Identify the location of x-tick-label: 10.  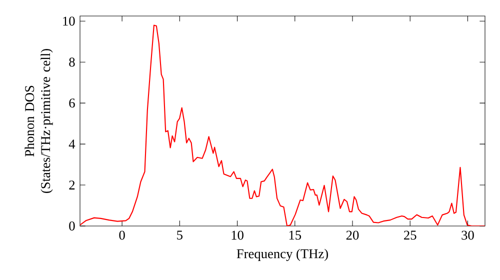
(238, 235).